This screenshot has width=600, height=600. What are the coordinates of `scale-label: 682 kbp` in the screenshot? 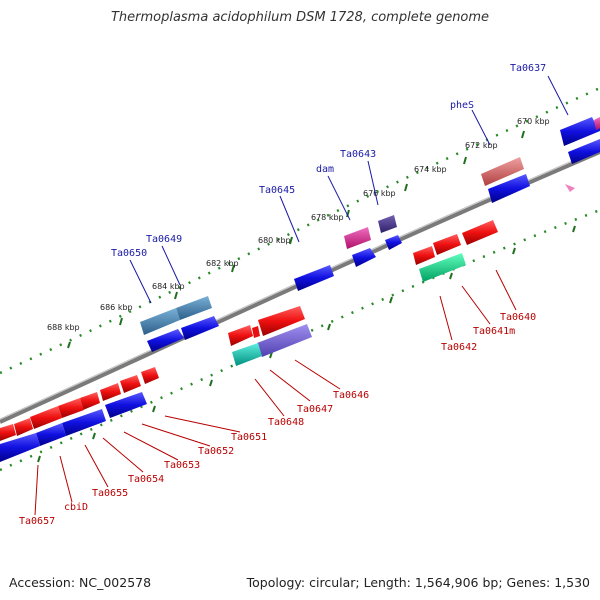 It's located at (222, 263).